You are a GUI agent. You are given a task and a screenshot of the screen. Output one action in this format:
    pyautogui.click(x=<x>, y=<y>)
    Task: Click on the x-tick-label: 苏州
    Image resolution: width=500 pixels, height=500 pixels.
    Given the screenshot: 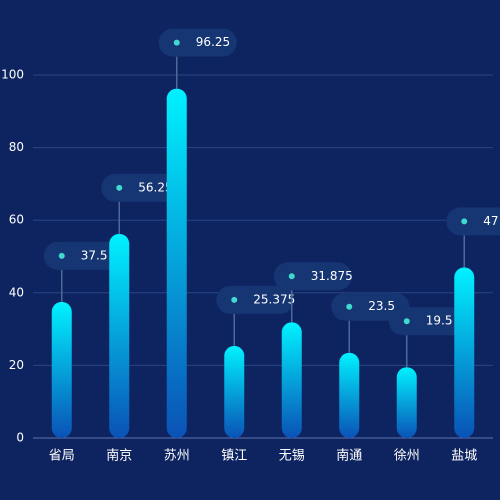 What is the action you would take?
    pyautogui.click(x=177, y=456)
    